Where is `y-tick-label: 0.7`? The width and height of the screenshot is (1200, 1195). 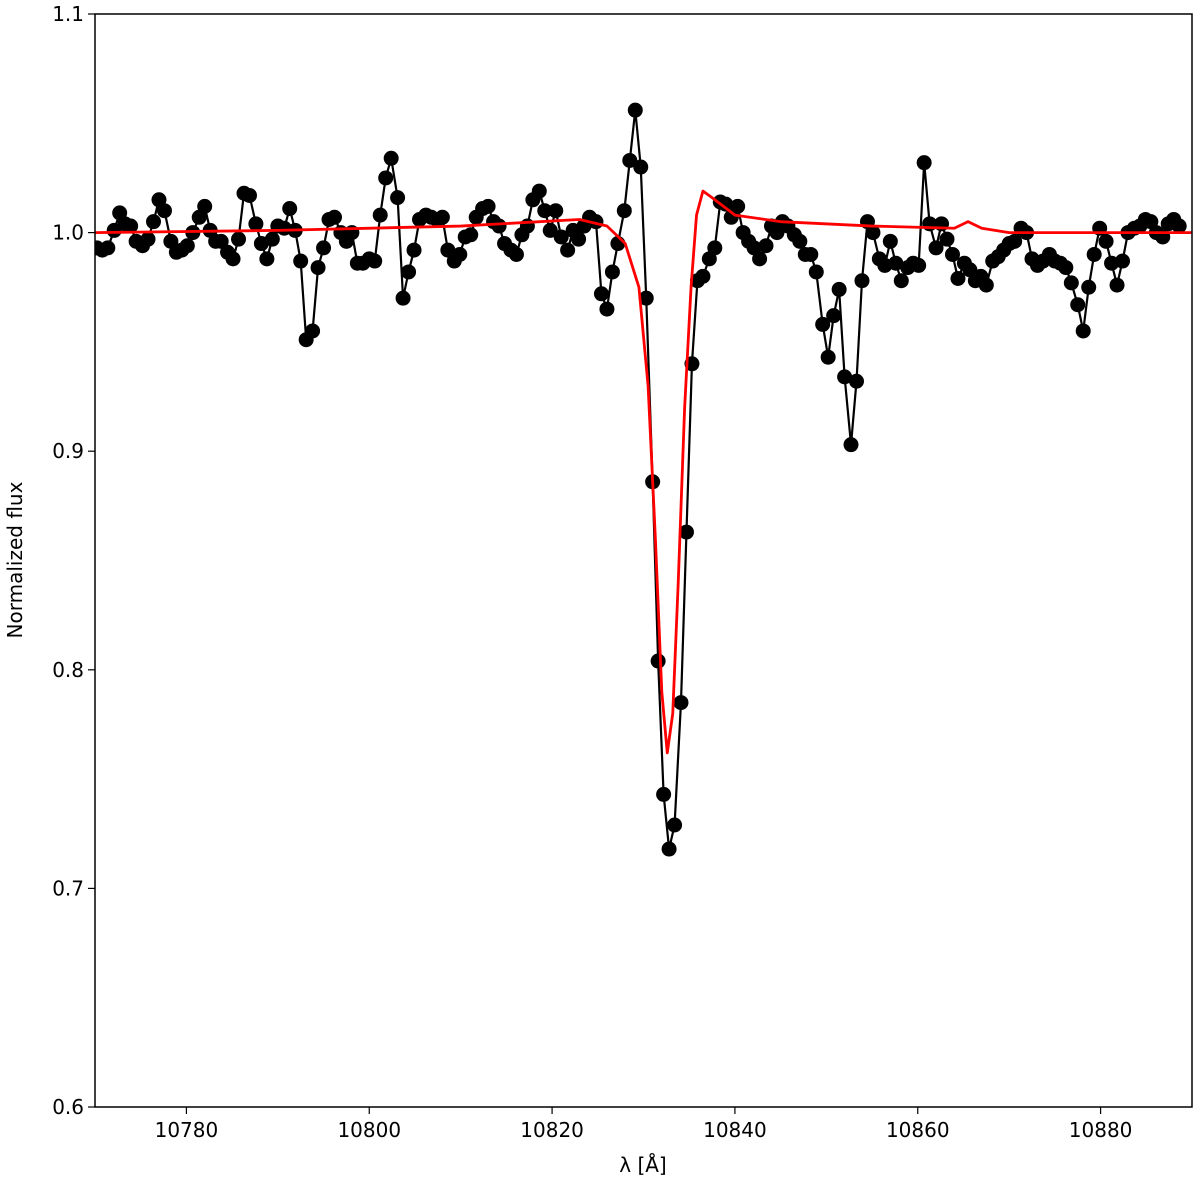
y-tick-label: 0.7 is located at coordinates (68, 888).